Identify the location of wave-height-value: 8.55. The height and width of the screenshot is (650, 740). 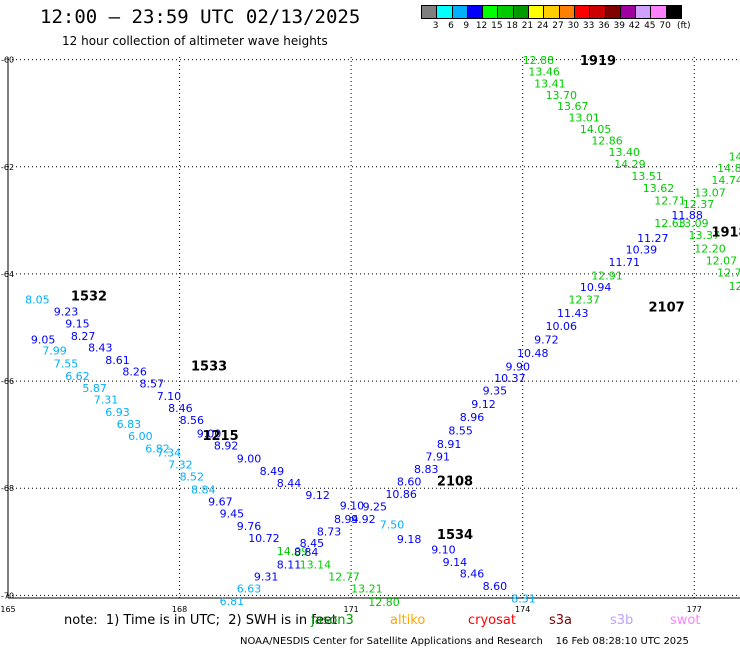
(460, 431).